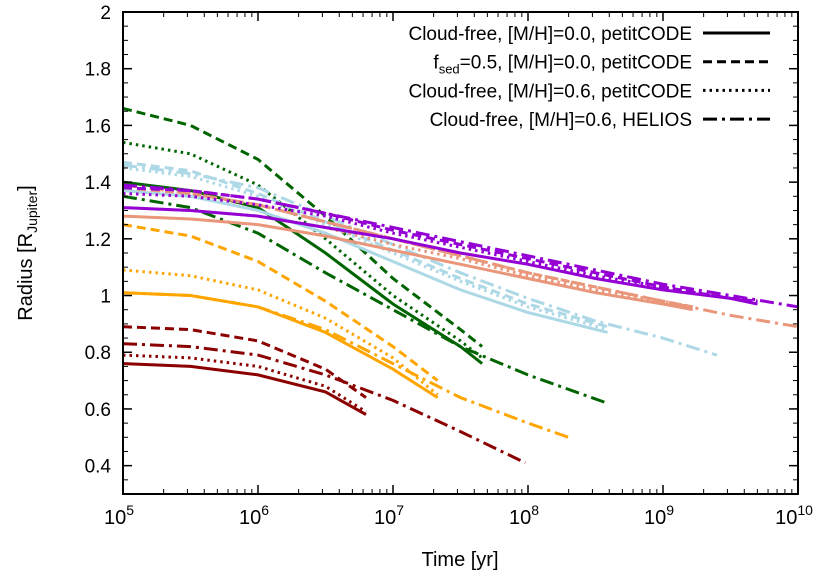  Describe the element at coordinates (105, 297) in the screenshot. I see `y-tick-label: 1` at that location.